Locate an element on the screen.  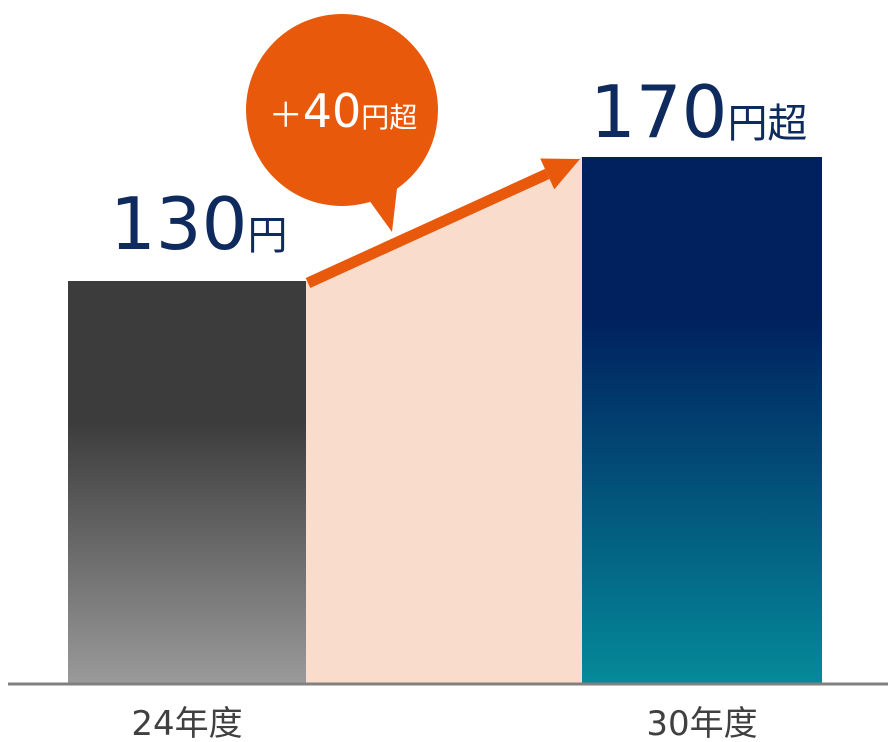
value-label-30-nendo: 170円超 is located at coordinates (698, 112).